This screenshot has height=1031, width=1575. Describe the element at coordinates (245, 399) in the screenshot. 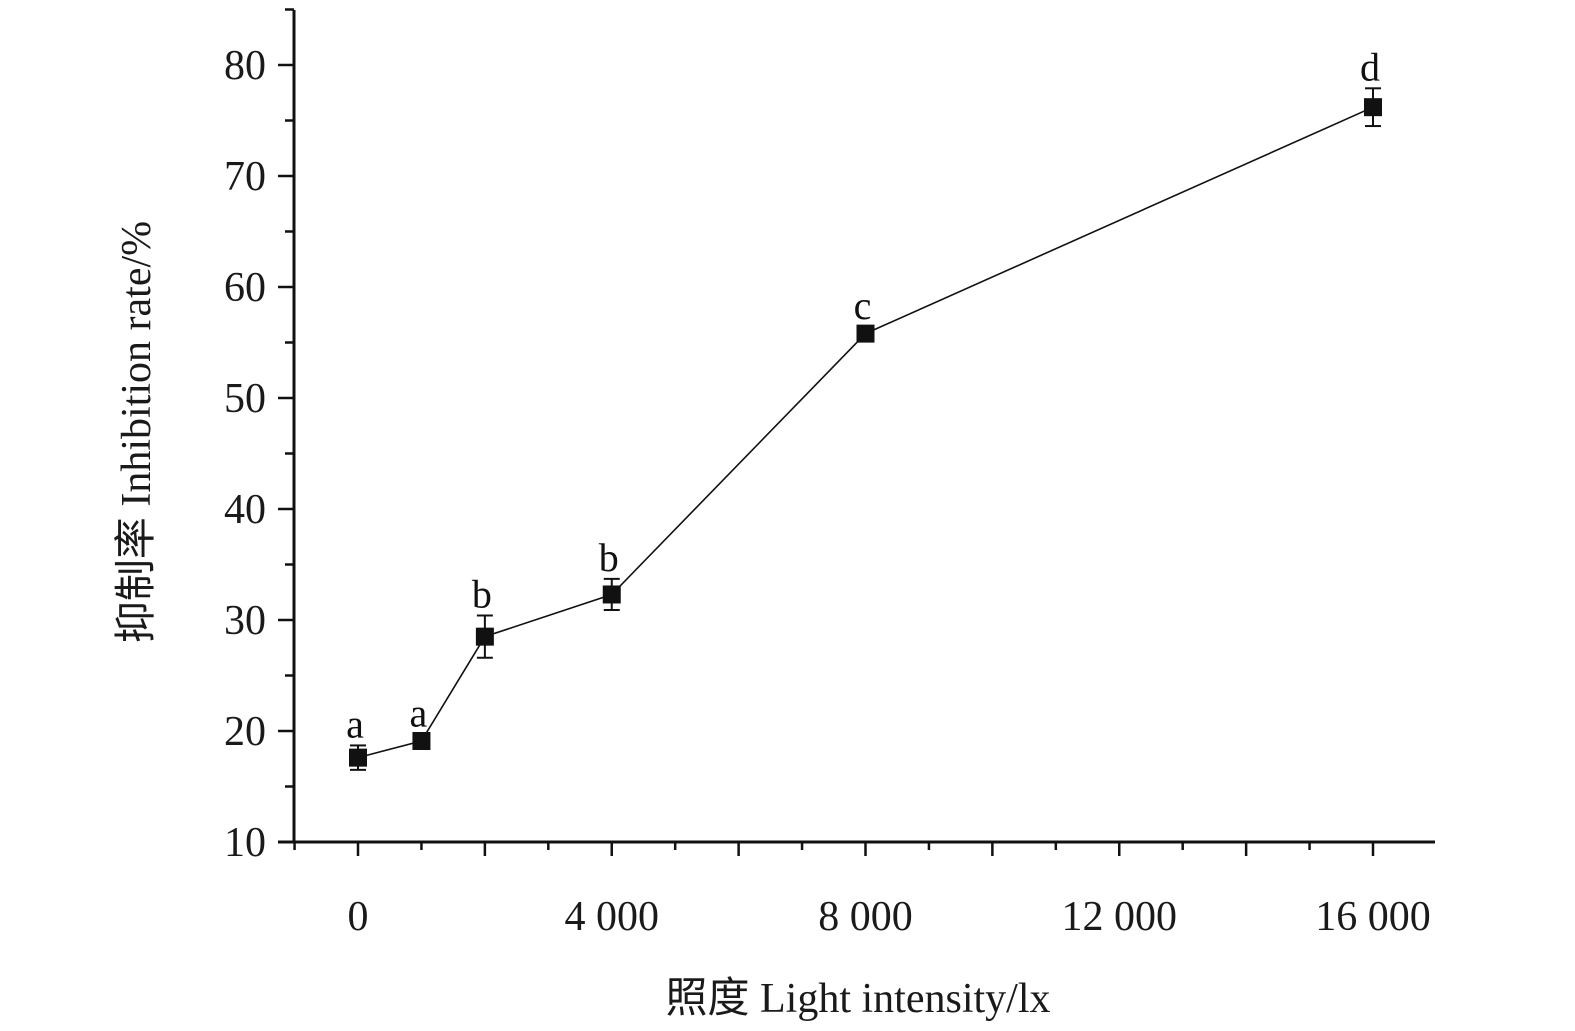

I see `y-tick-label: 50` at that location.